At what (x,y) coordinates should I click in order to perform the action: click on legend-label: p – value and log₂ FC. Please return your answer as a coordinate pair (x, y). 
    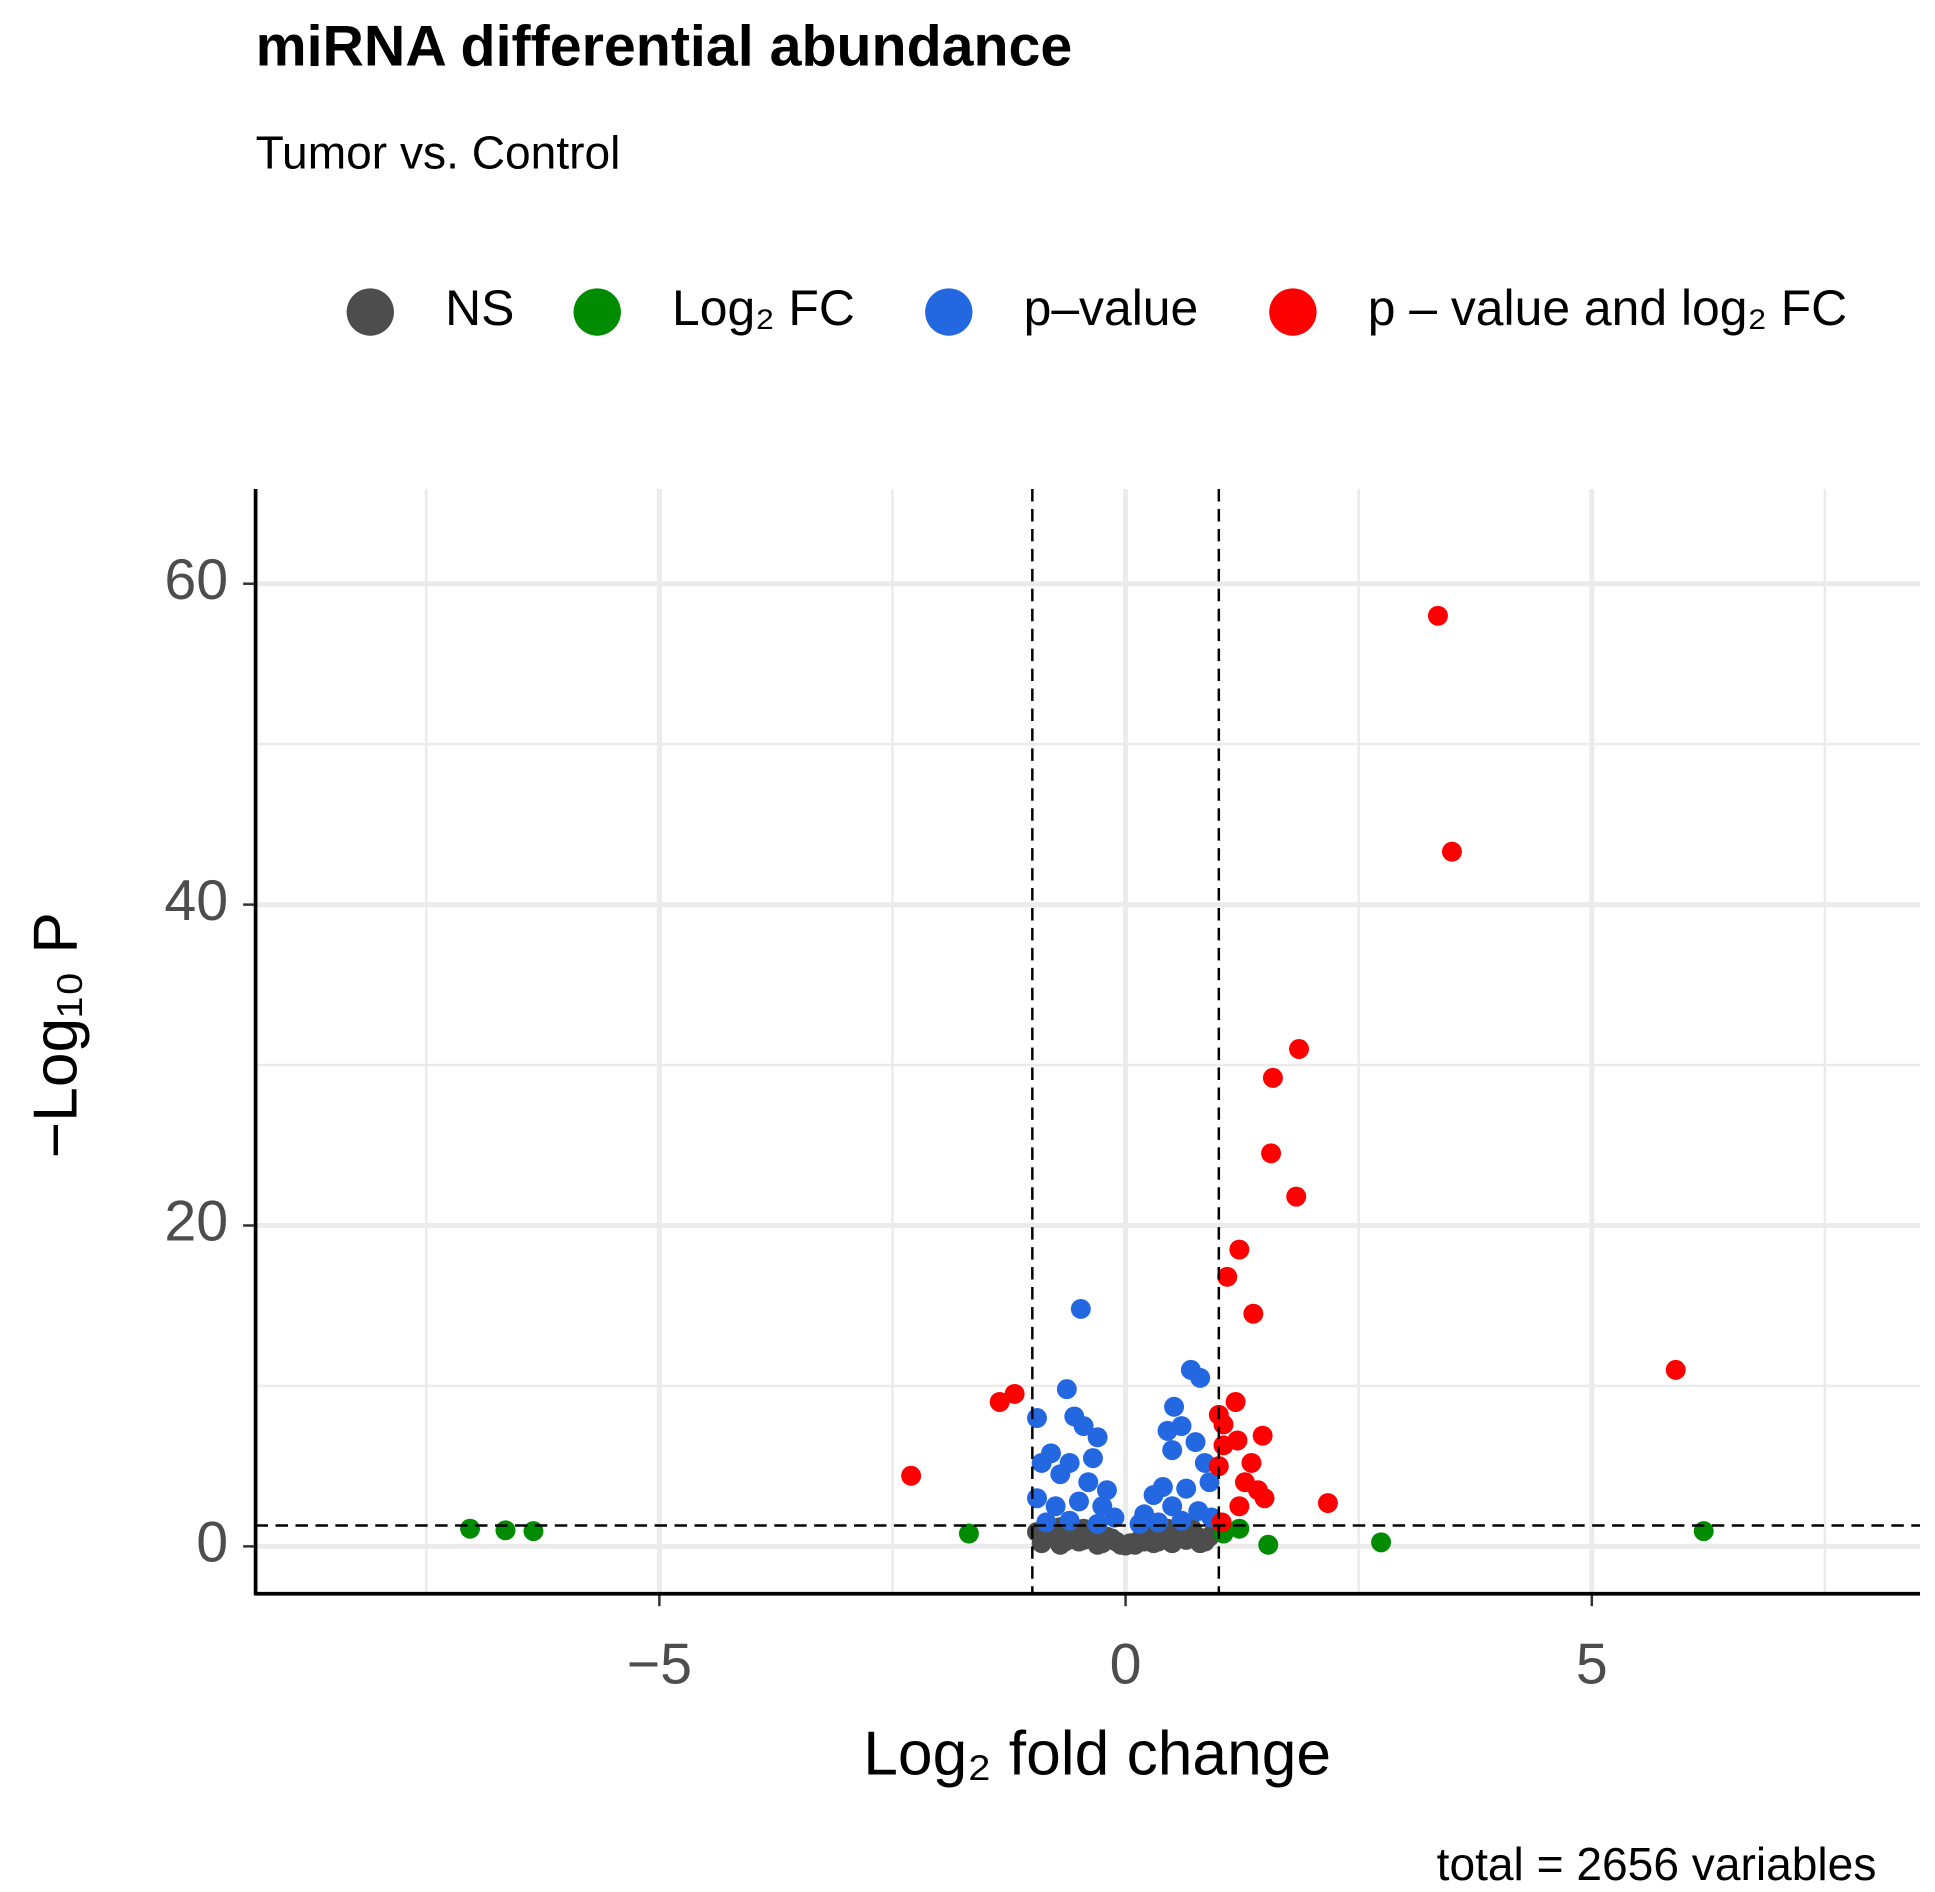
    Looking at the image, I should click on (1607, 308).